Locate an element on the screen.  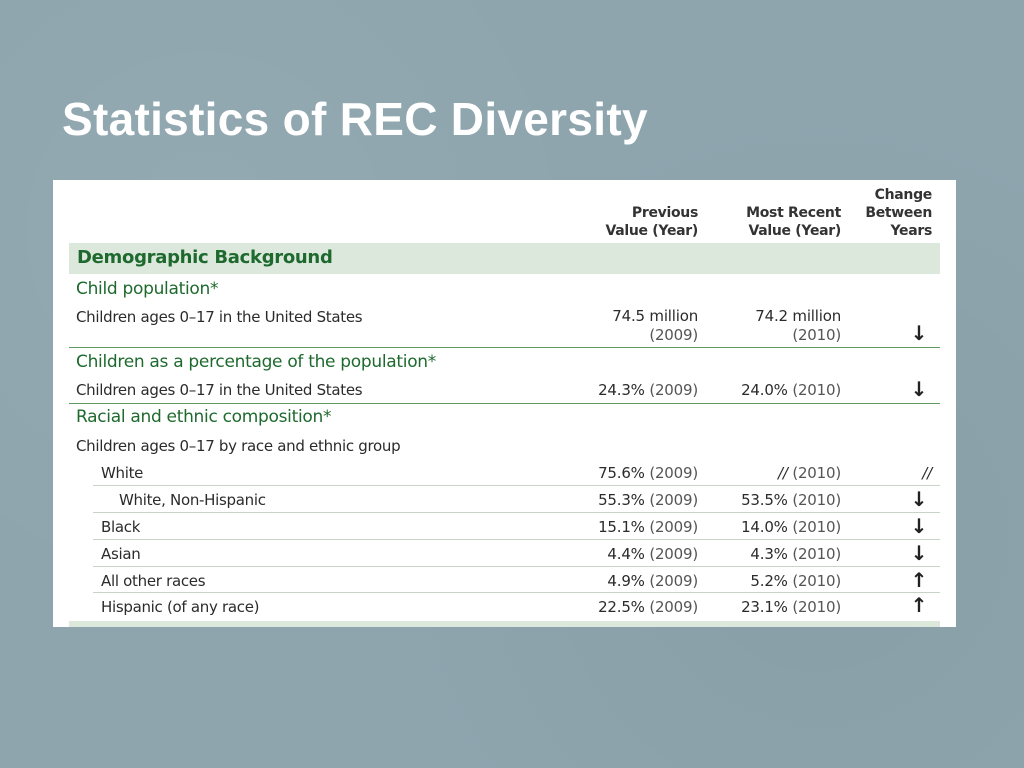
previous-value: 22.5% is located at coordinates (621, 607).